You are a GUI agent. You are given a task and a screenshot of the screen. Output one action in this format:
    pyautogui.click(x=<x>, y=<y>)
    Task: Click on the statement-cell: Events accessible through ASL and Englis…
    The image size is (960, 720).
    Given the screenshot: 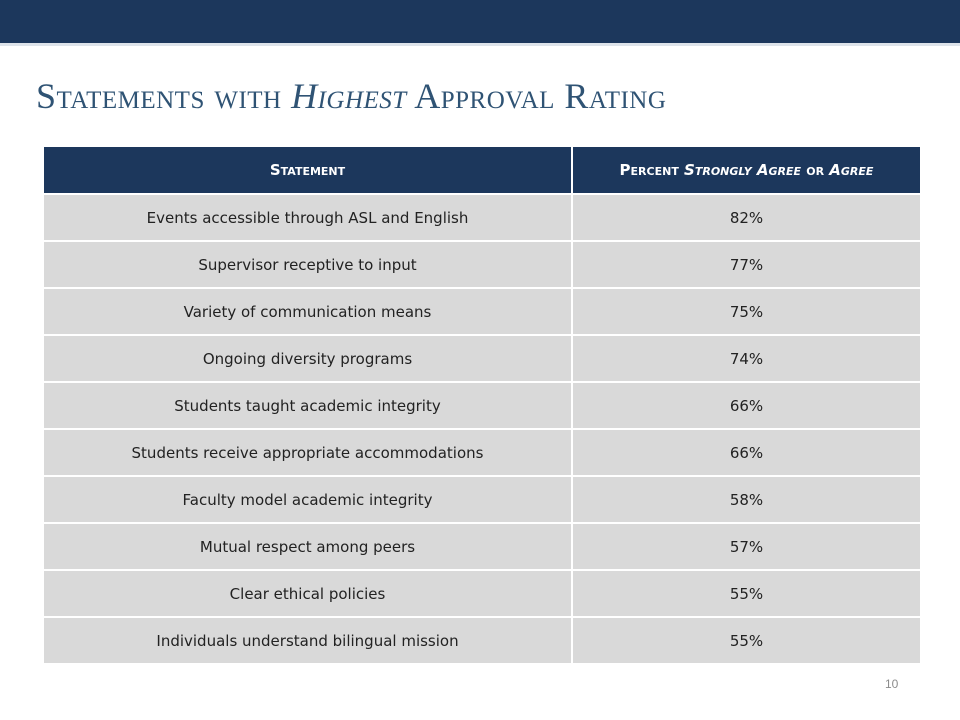 What is the action you would take?
    pyautogui.click(x=307, y=217)
    